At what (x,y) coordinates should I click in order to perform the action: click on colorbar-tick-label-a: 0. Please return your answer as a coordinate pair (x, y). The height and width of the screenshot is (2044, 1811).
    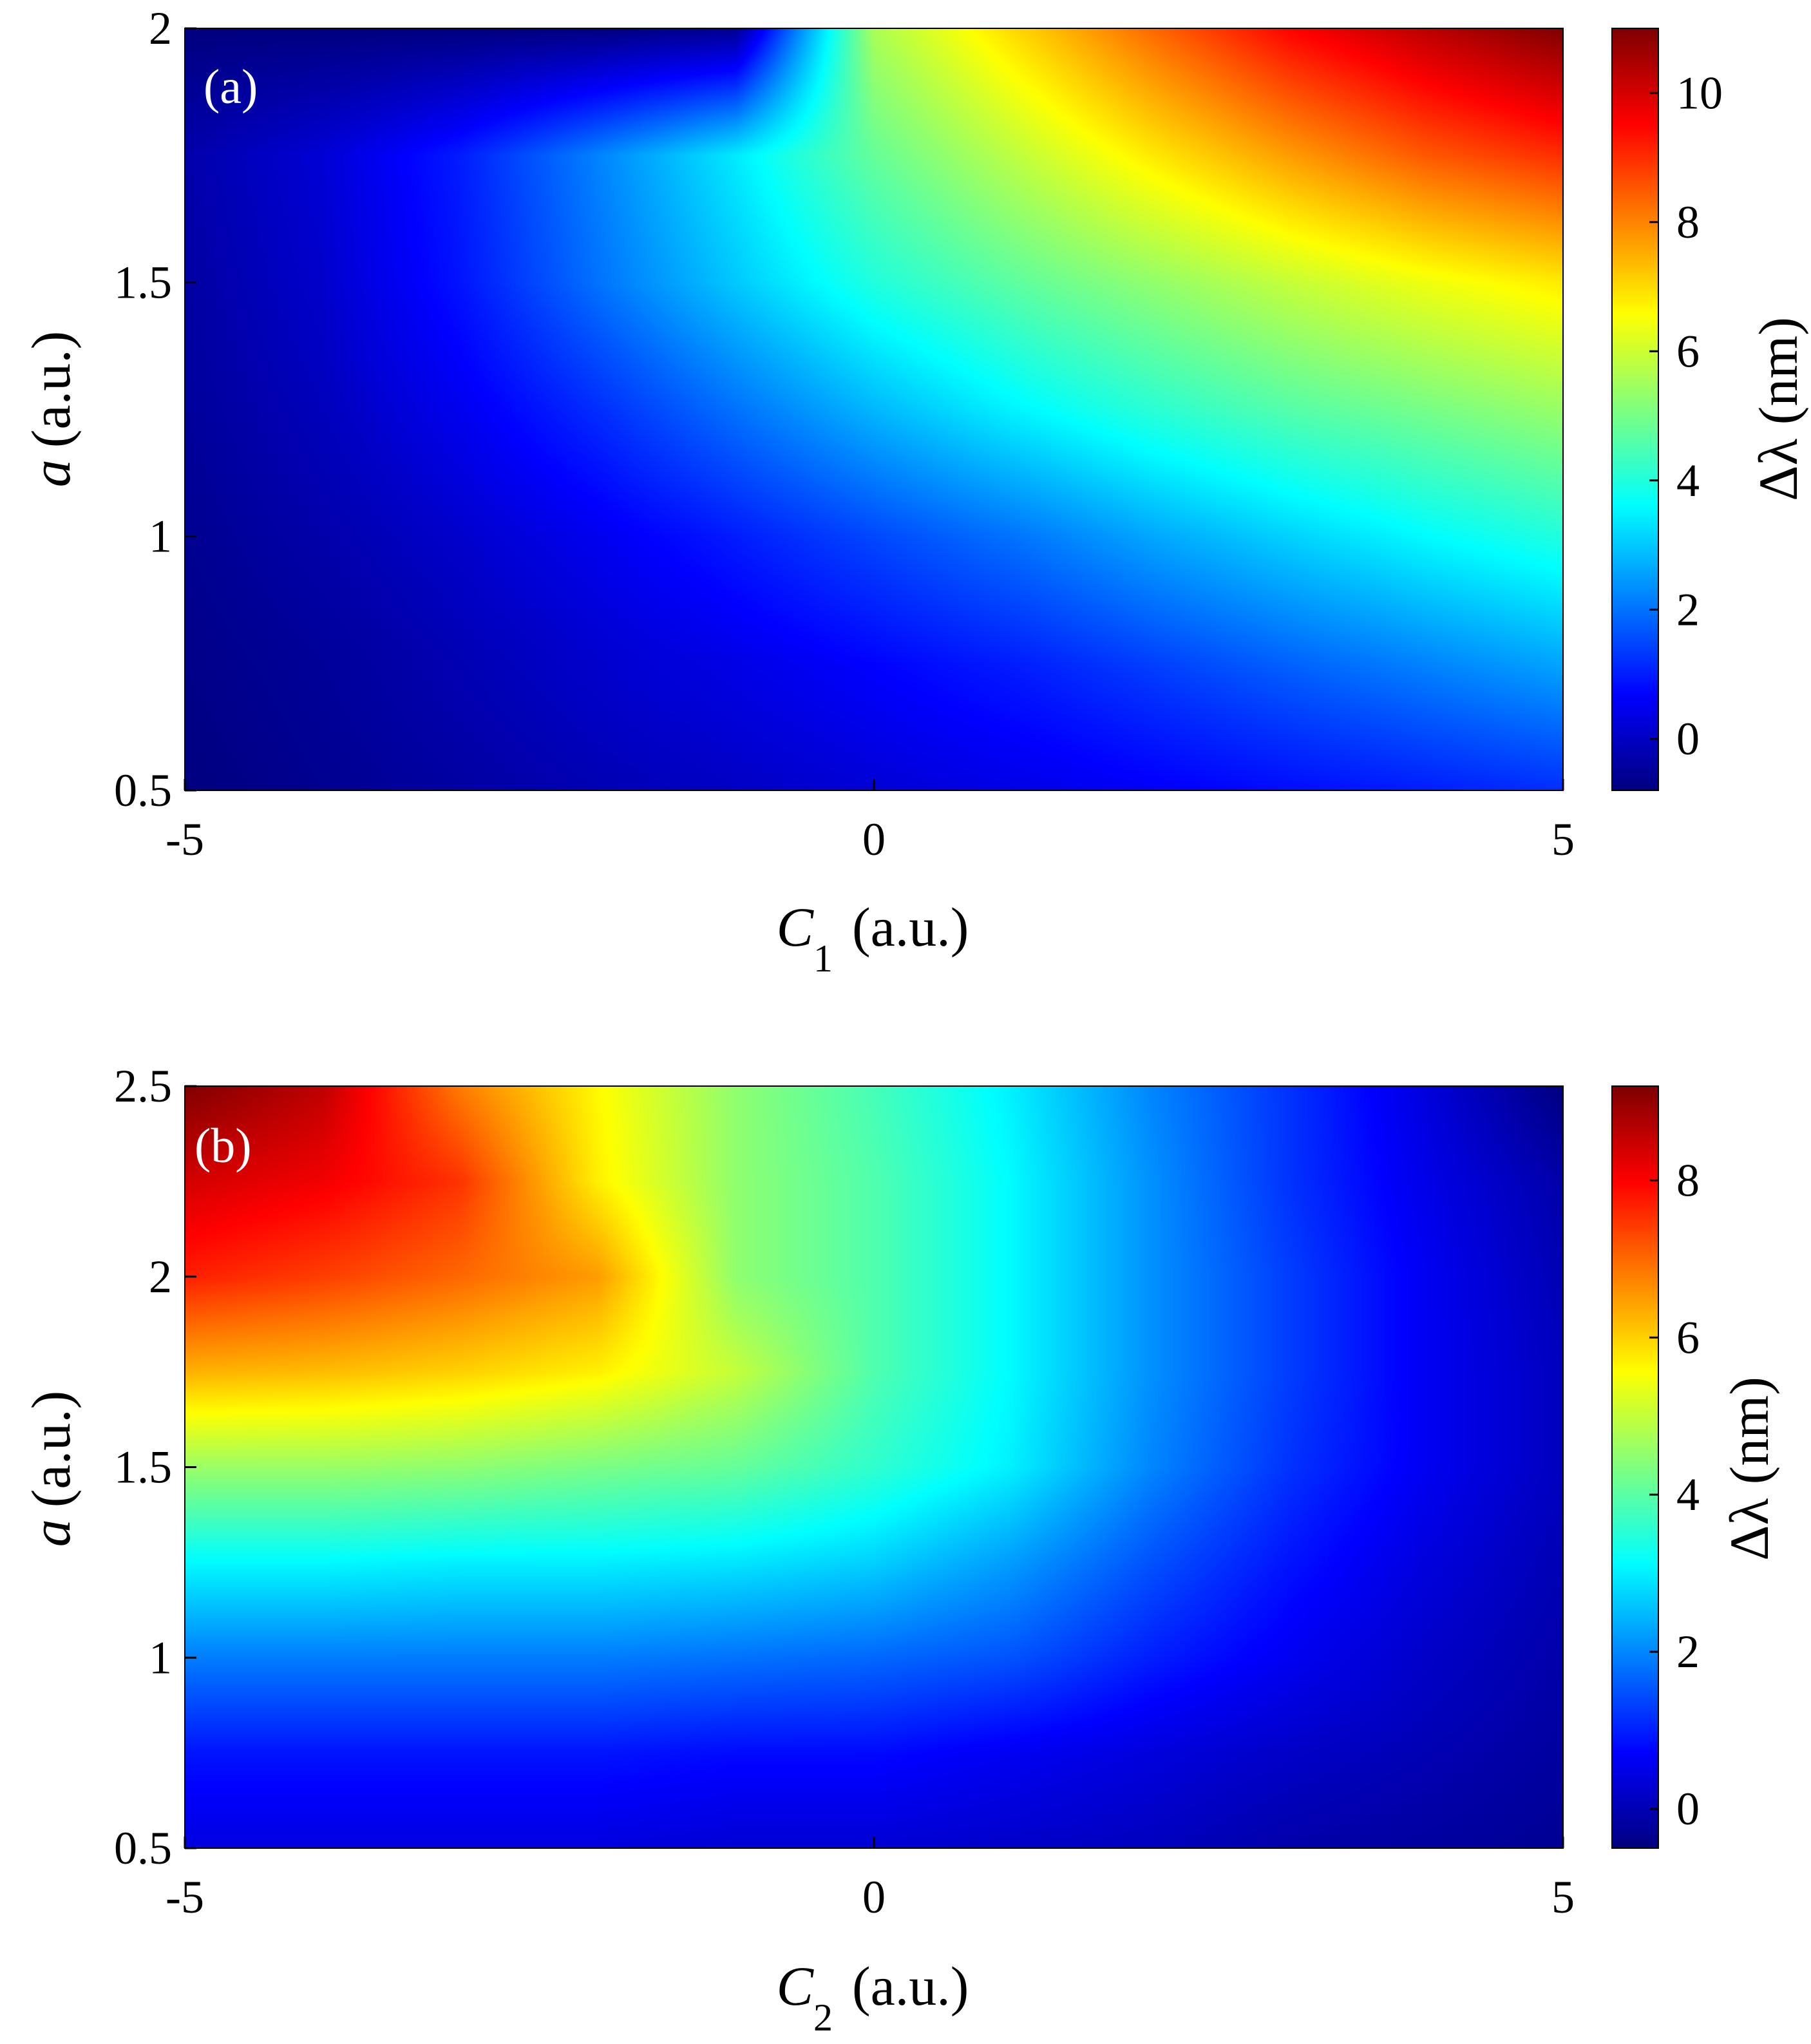
    Looking at the image, I should click on (1688, 739).